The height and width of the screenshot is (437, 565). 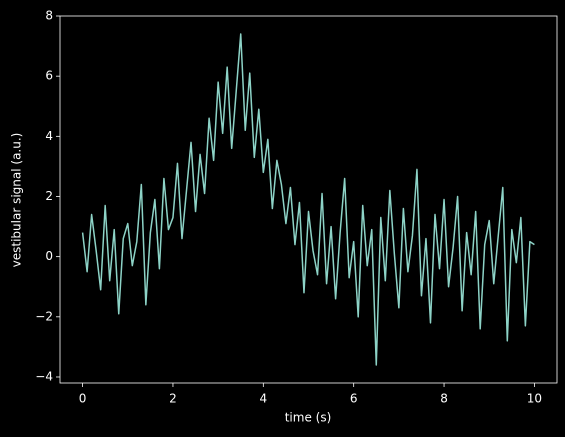 I want to click on y-tick-label: 2, so click(x=49, y=196).